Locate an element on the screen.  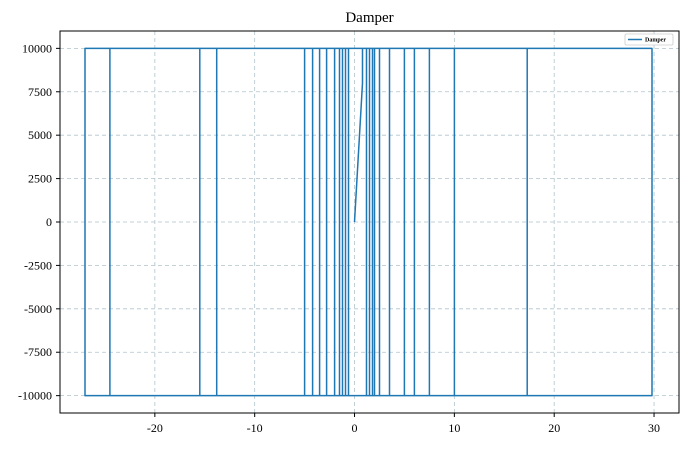
y-axis: -10000 -7500 -5000 -2500 0 2500 5000 7500 10000 is located at coordinates (39, 222).